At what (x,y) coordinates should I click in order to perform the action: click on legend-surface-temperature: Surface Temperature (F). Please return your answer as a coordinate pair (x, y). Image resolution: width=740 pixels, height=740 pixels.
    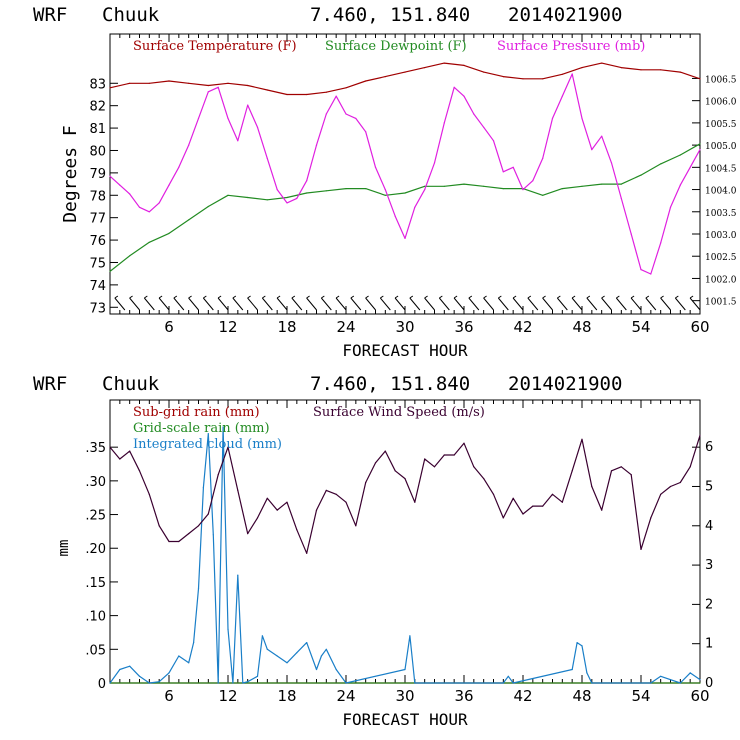
    Looking at the image, I should click on (215, 46).